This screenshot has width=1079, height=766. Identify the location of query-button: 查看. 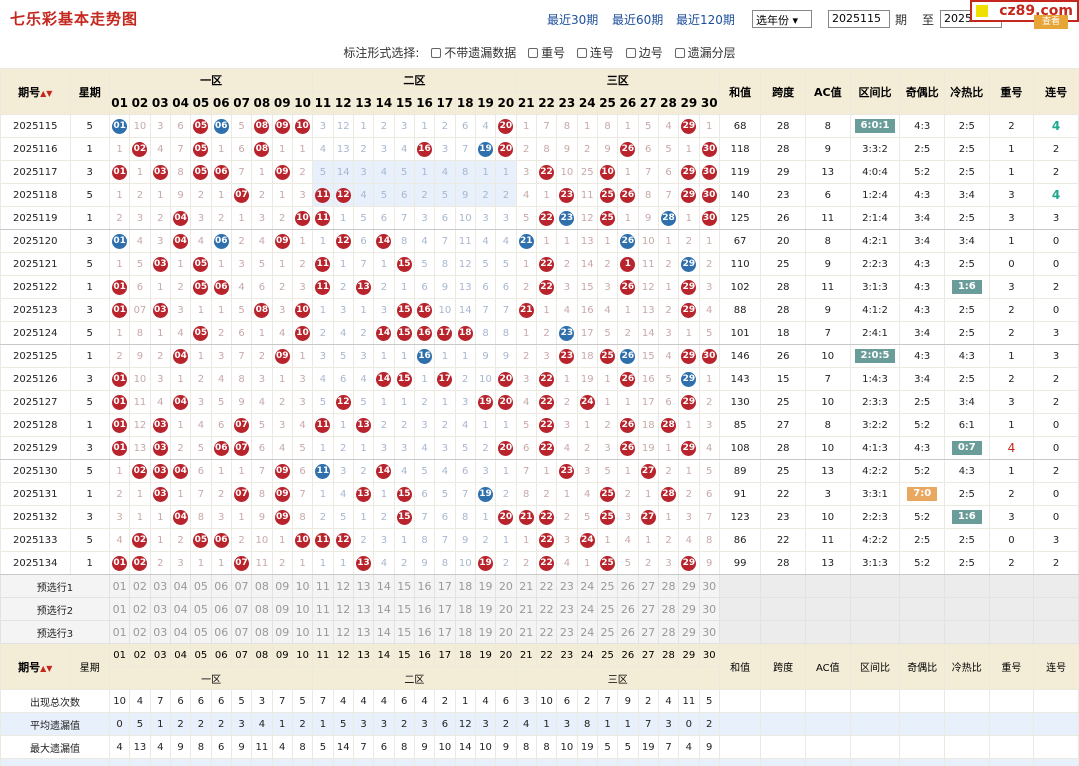
(1051, 22).